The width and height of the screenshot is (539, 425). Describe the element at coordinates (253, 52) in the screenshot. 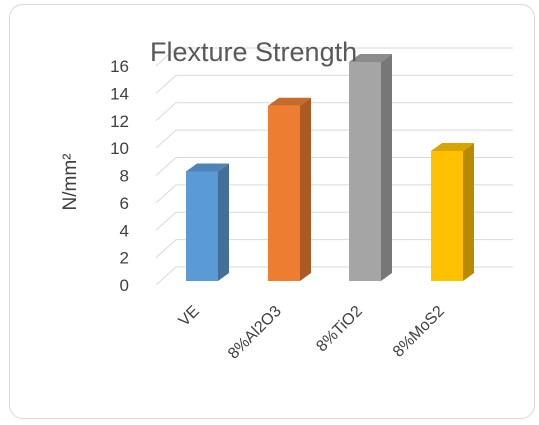

I see `chart-title: Flexture Strength` at that location.